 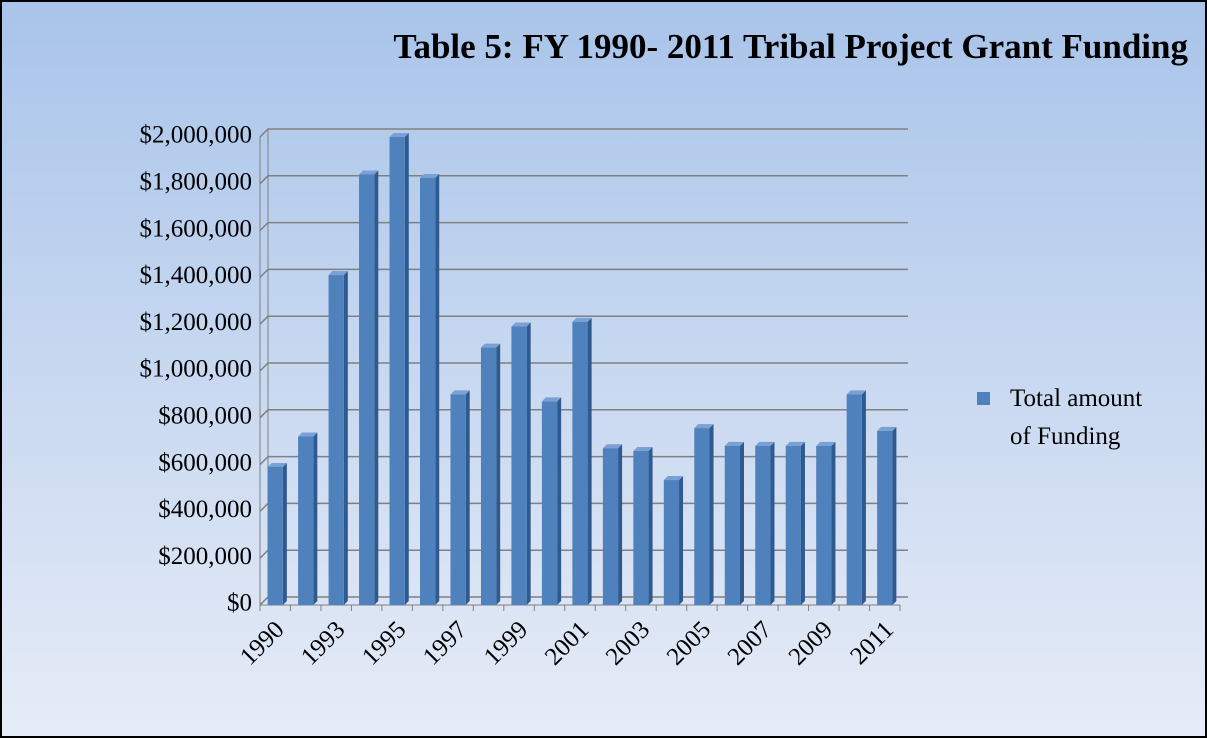 What do you see at coordinates (196, 135) in the screenshot?
I see `y-tick-label: $2,000,000` at bounding box center [196, 135].